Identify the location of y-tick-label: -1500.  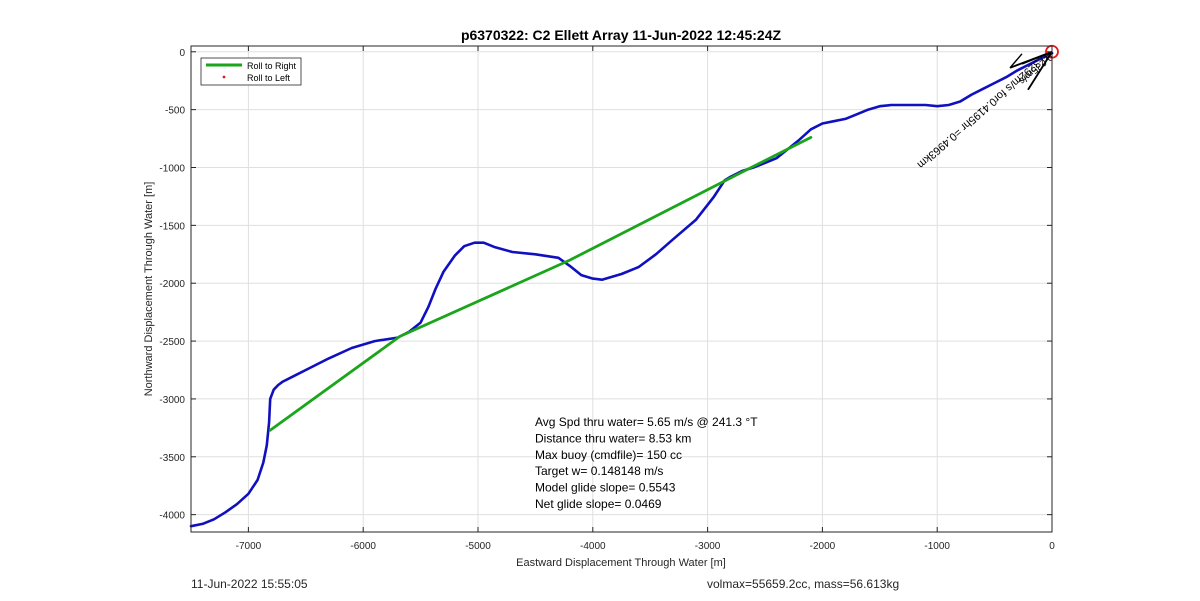
(172, 226).